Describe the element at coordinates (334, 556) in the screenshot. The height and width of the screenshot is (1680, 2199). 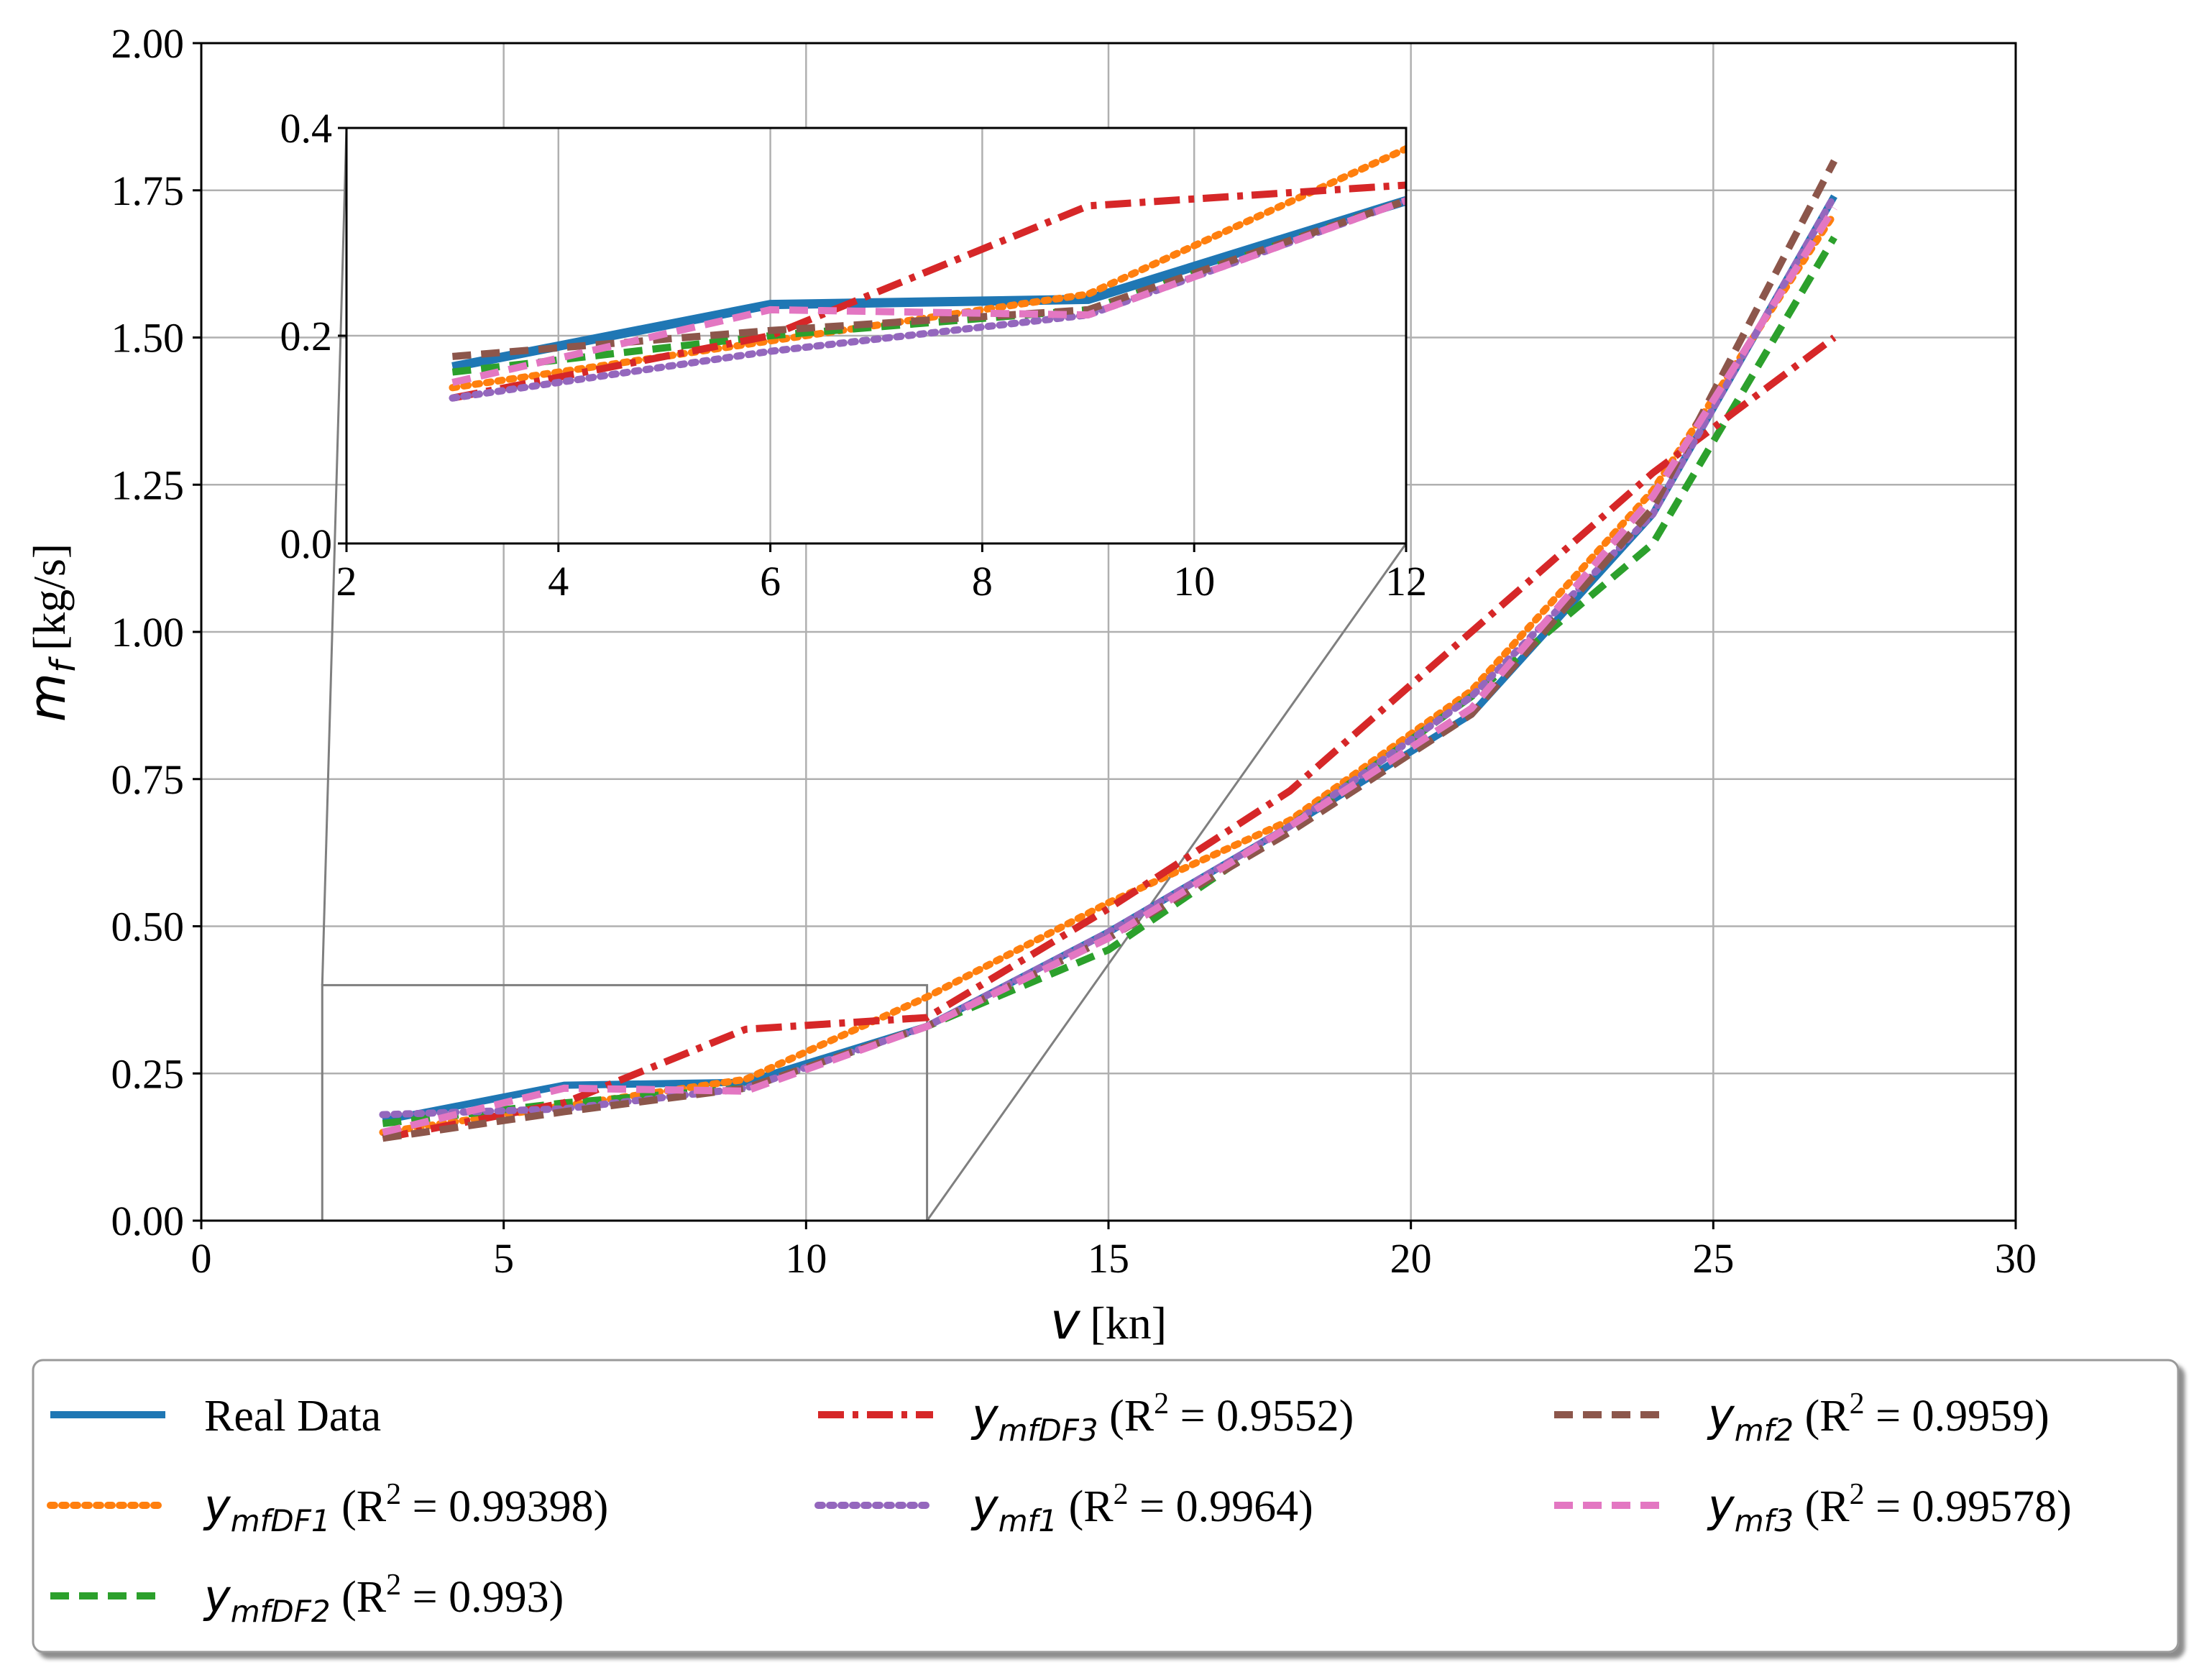
I see `zoom-connector-left` at that location.